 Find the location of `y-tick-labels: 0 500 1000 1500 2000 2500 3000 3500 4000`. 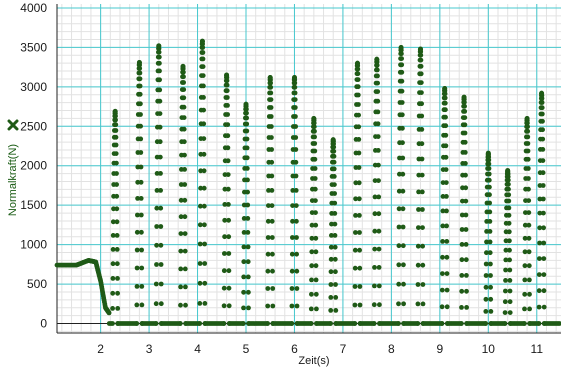

y-tick-labels: 0 500 1000 1500 2000 2500 3000 3500 4000 is located at coordinates (33, 166).